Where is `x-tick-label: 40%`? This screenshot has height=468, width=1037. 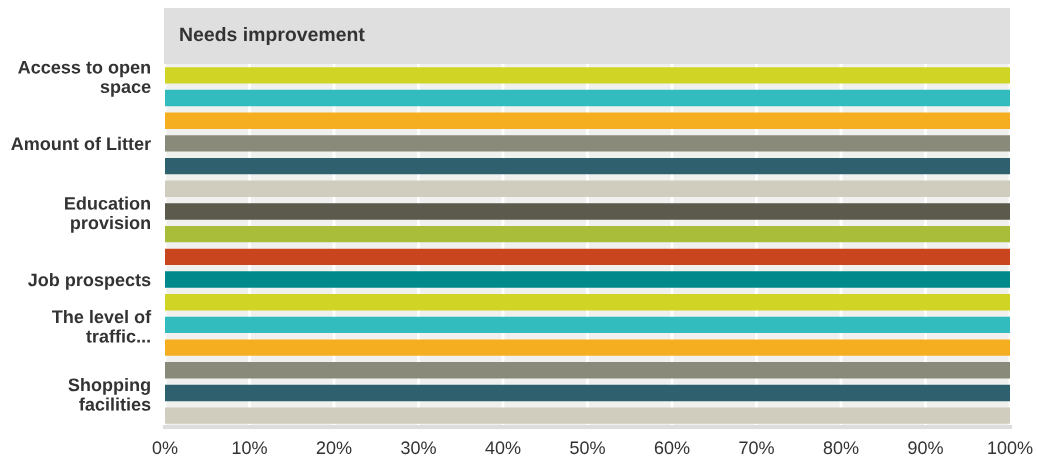 x-tick-label: 40% is located at coordinates (503, 448).